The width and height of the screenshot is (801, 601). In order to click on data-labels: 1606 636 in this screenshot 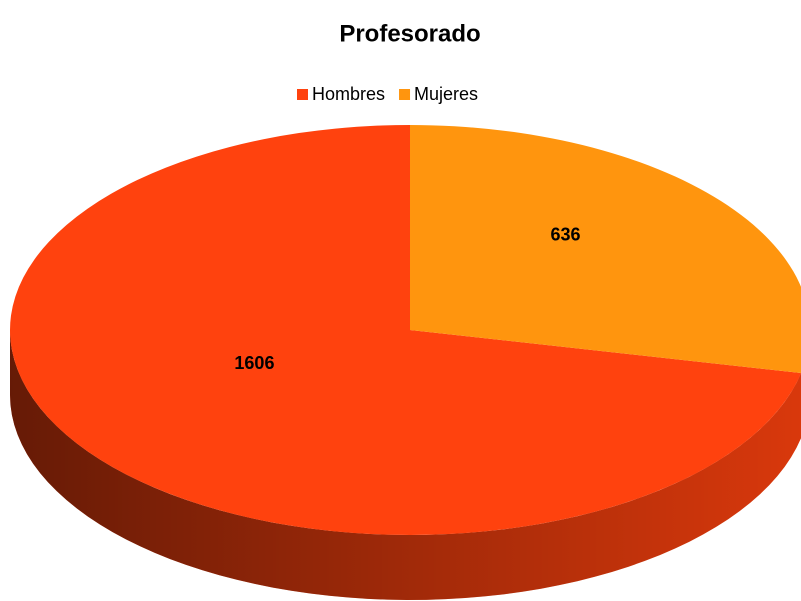, I will do `click(407, 298)`.